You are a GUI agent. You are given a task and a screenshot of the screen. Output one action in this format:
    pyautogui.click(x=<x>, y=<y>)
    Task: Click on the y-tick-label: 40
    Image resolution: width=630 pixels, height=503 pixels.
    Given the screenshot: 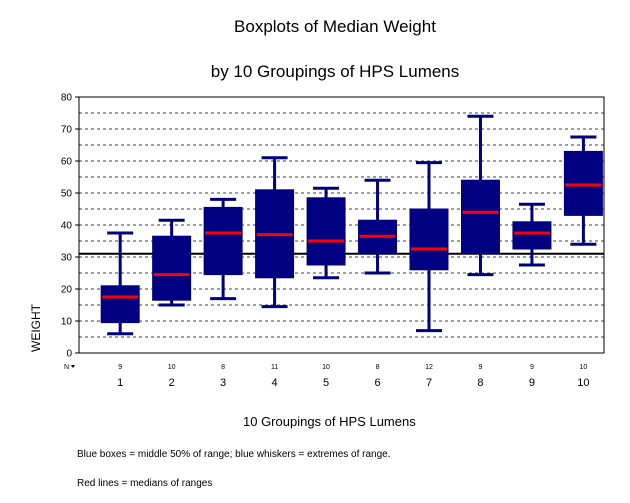 What is the action you would take?
    pyautogui.click(x=67, y=226)
    